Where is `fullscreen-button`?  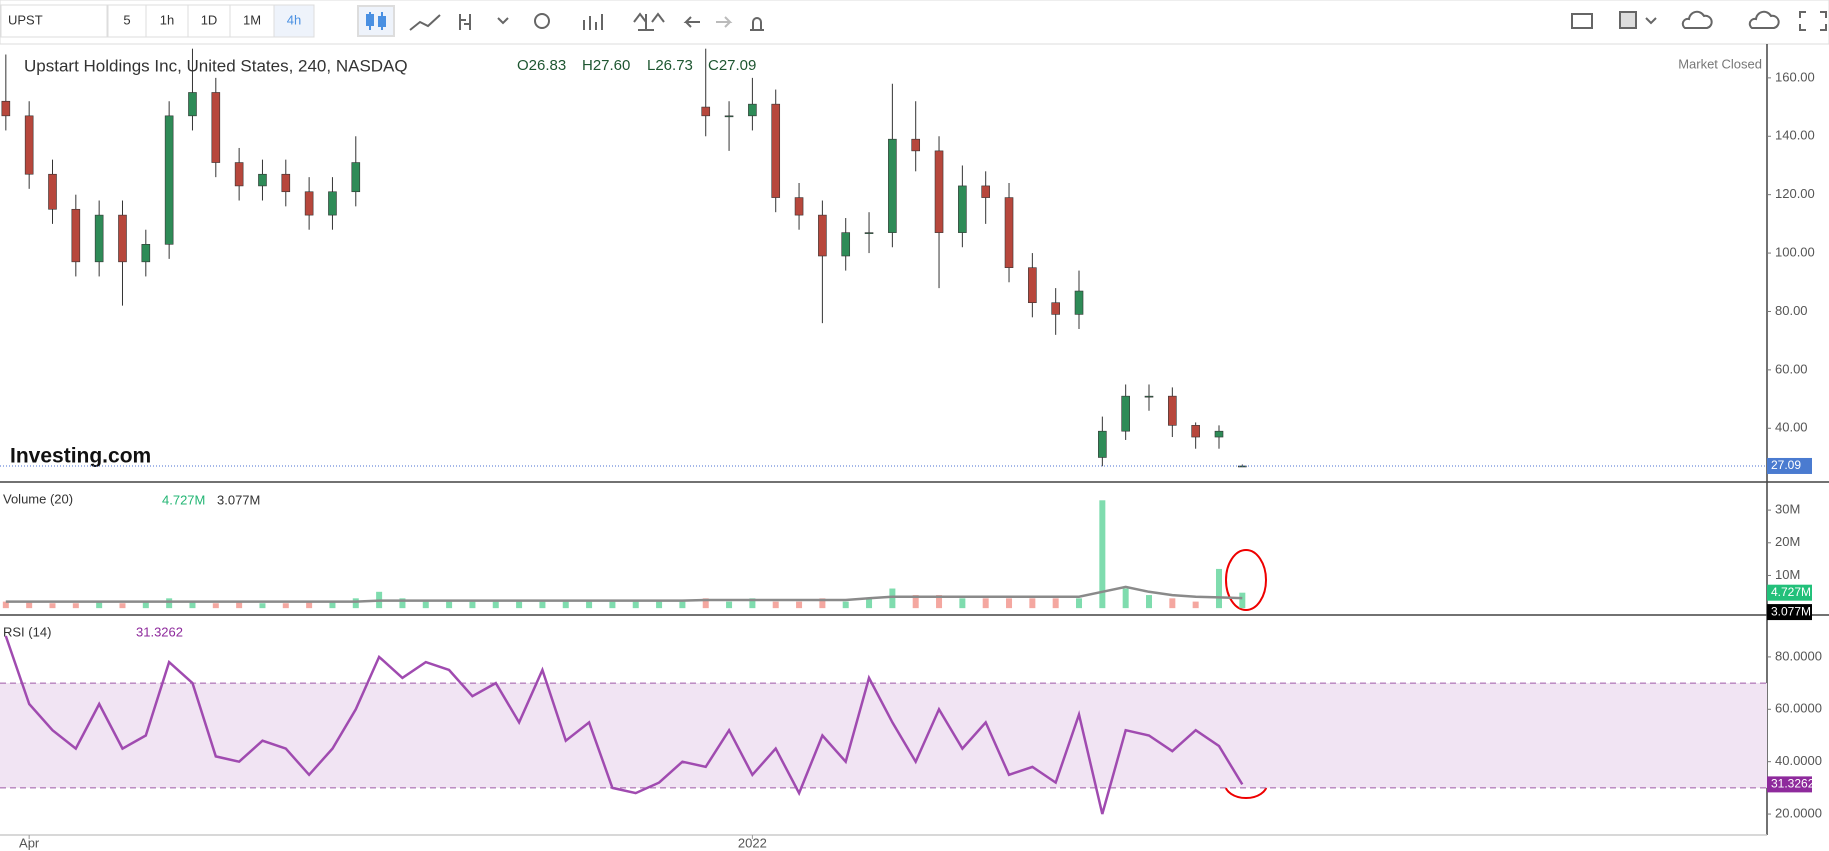 fullscreen-button is located at coordinates (1813, 21).